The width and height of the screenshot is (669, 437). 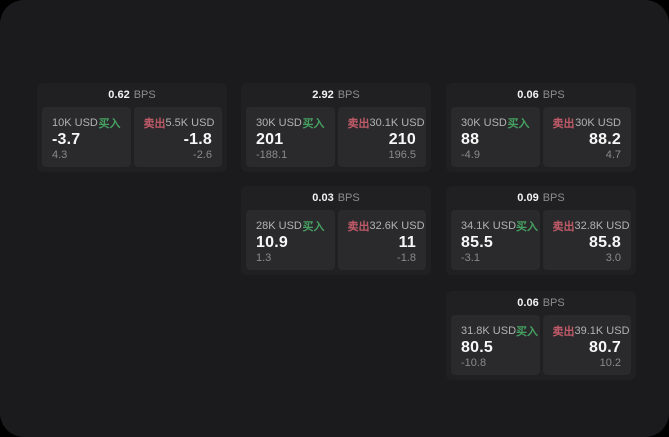 I want to click on card-header: 2.92 BPS, so click(x=336, y=95).